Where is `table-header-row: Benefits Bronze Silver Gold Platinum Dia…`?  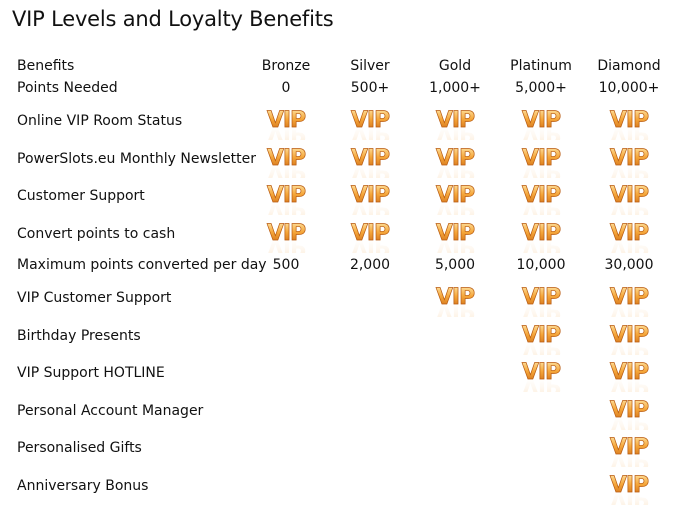
table-header-row: Benefits Bronze Silver Gold Platinum Dia… is located at coordinates (358, 66).